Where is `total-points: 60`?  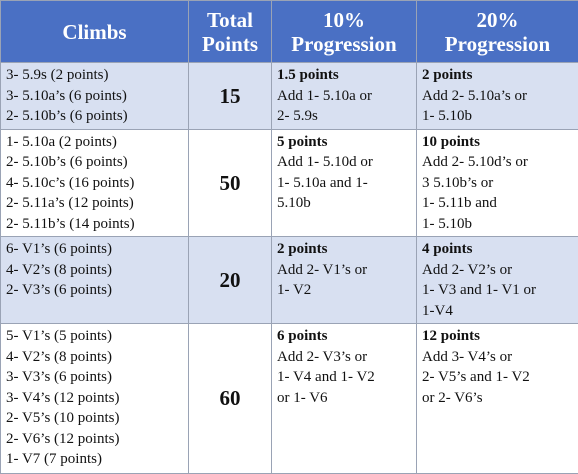
total-points: 60 is located at coordinates (230, 398).